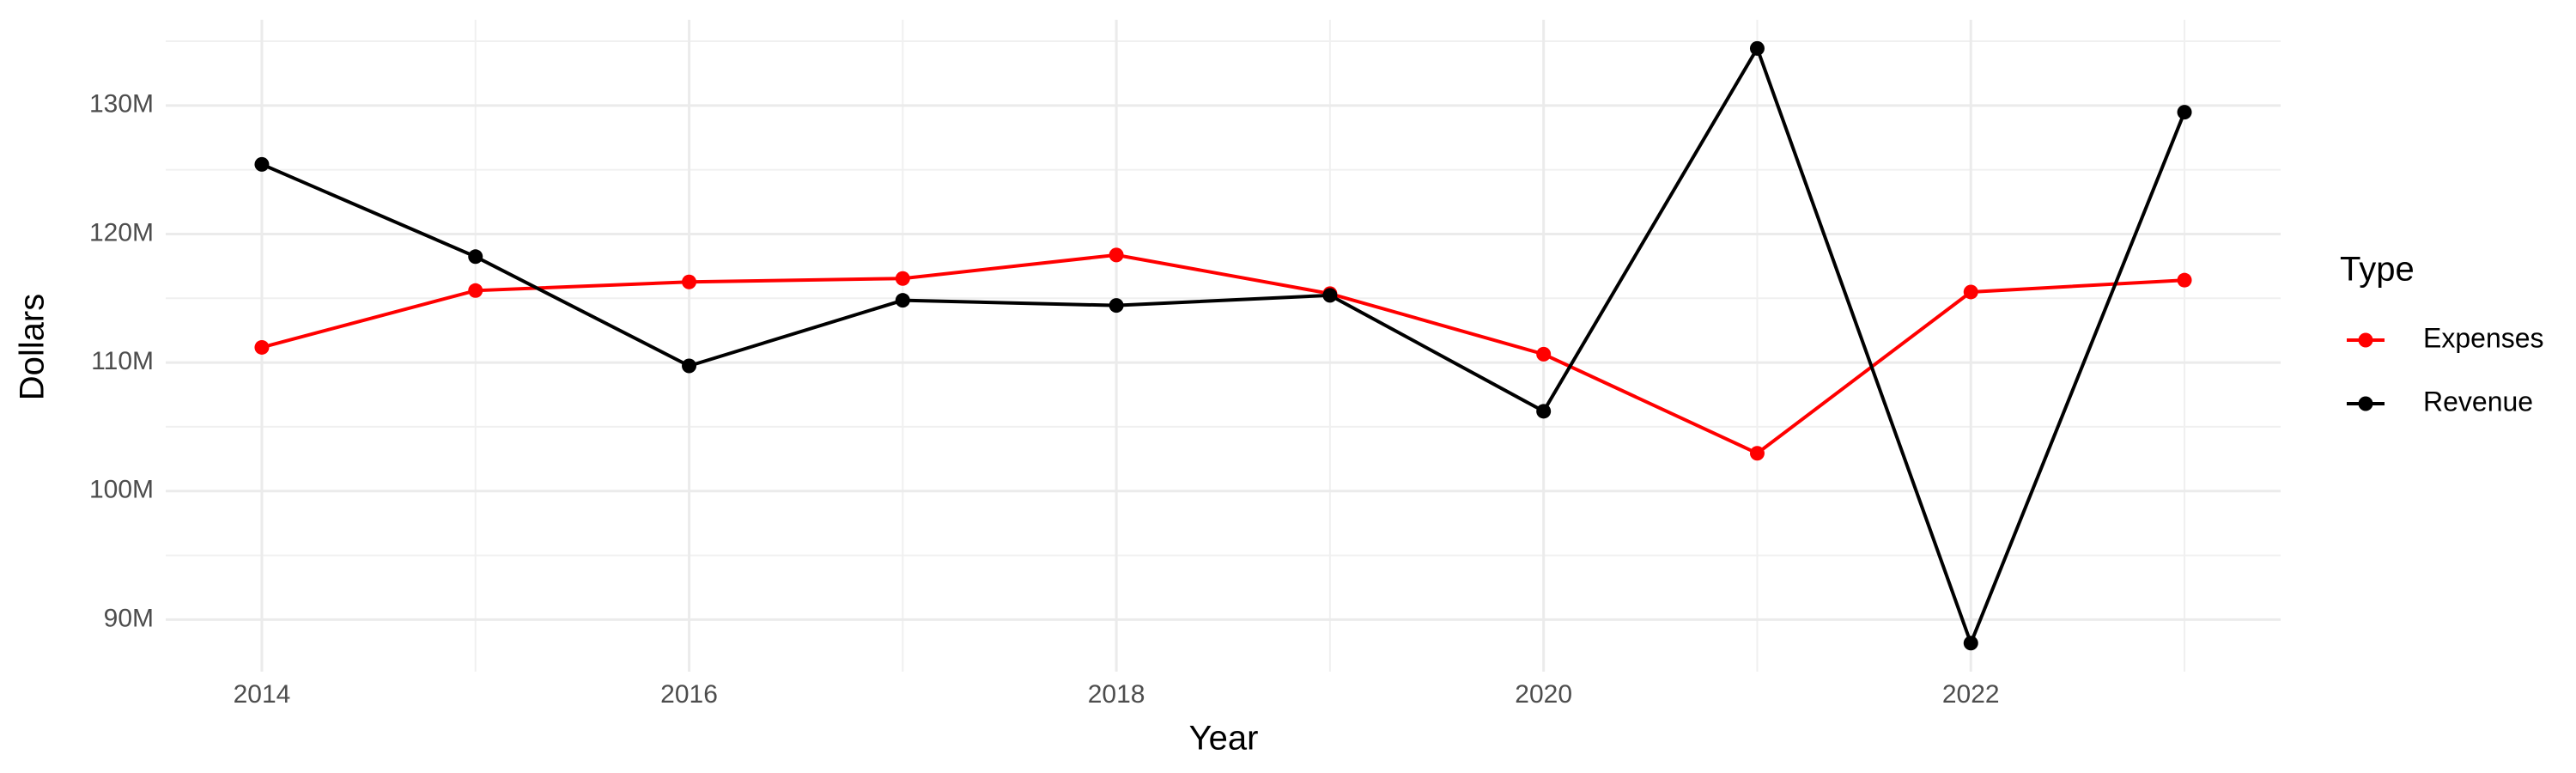  I want to click on legend-label: Expenses, so click(2484, 337).